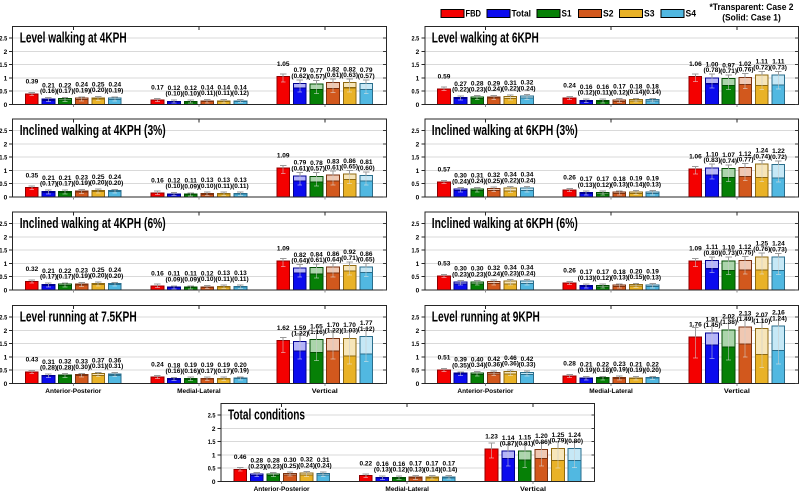 This screenshot has height=499, width=800. Describe the element at coordinates (223, 93) in the screenshot. I see `svg-text: (0.11)` at that location.